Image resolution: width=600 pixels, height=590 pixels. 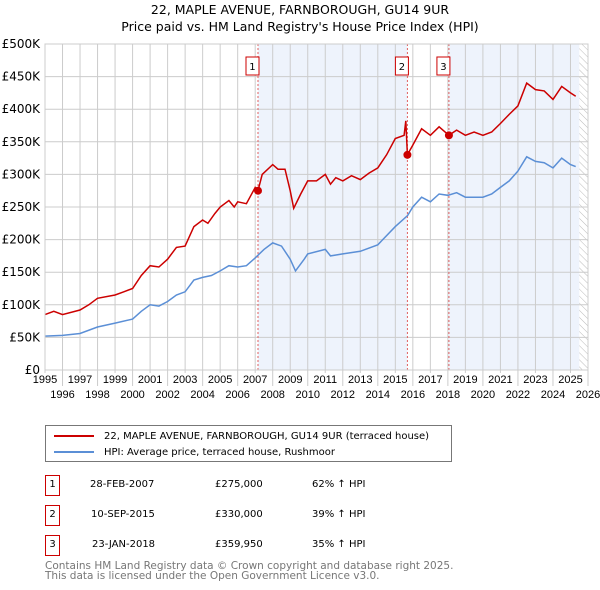 What do you see at coordinates (307, 395) in the screenshot?
I see `x-tick-label: 2010` at bounding box center [307, 395].